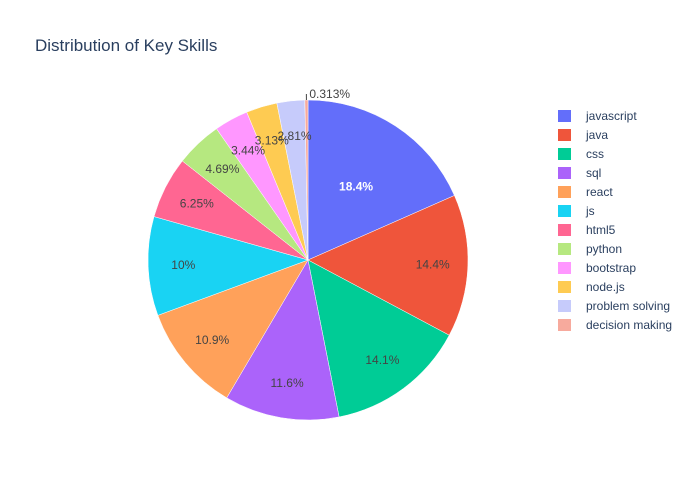 This screenshot has width=700, height=500. I want to click on pie-slice-decision-making, so click(306, 180).